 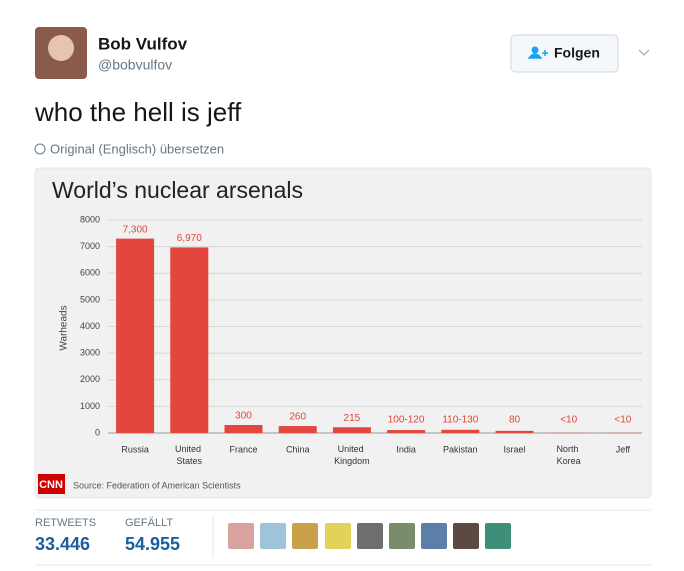 What do you see at coordinates (577, 53) in the screenshot?
I see `follow-label: Folgen` at bounding box center [577, 53].